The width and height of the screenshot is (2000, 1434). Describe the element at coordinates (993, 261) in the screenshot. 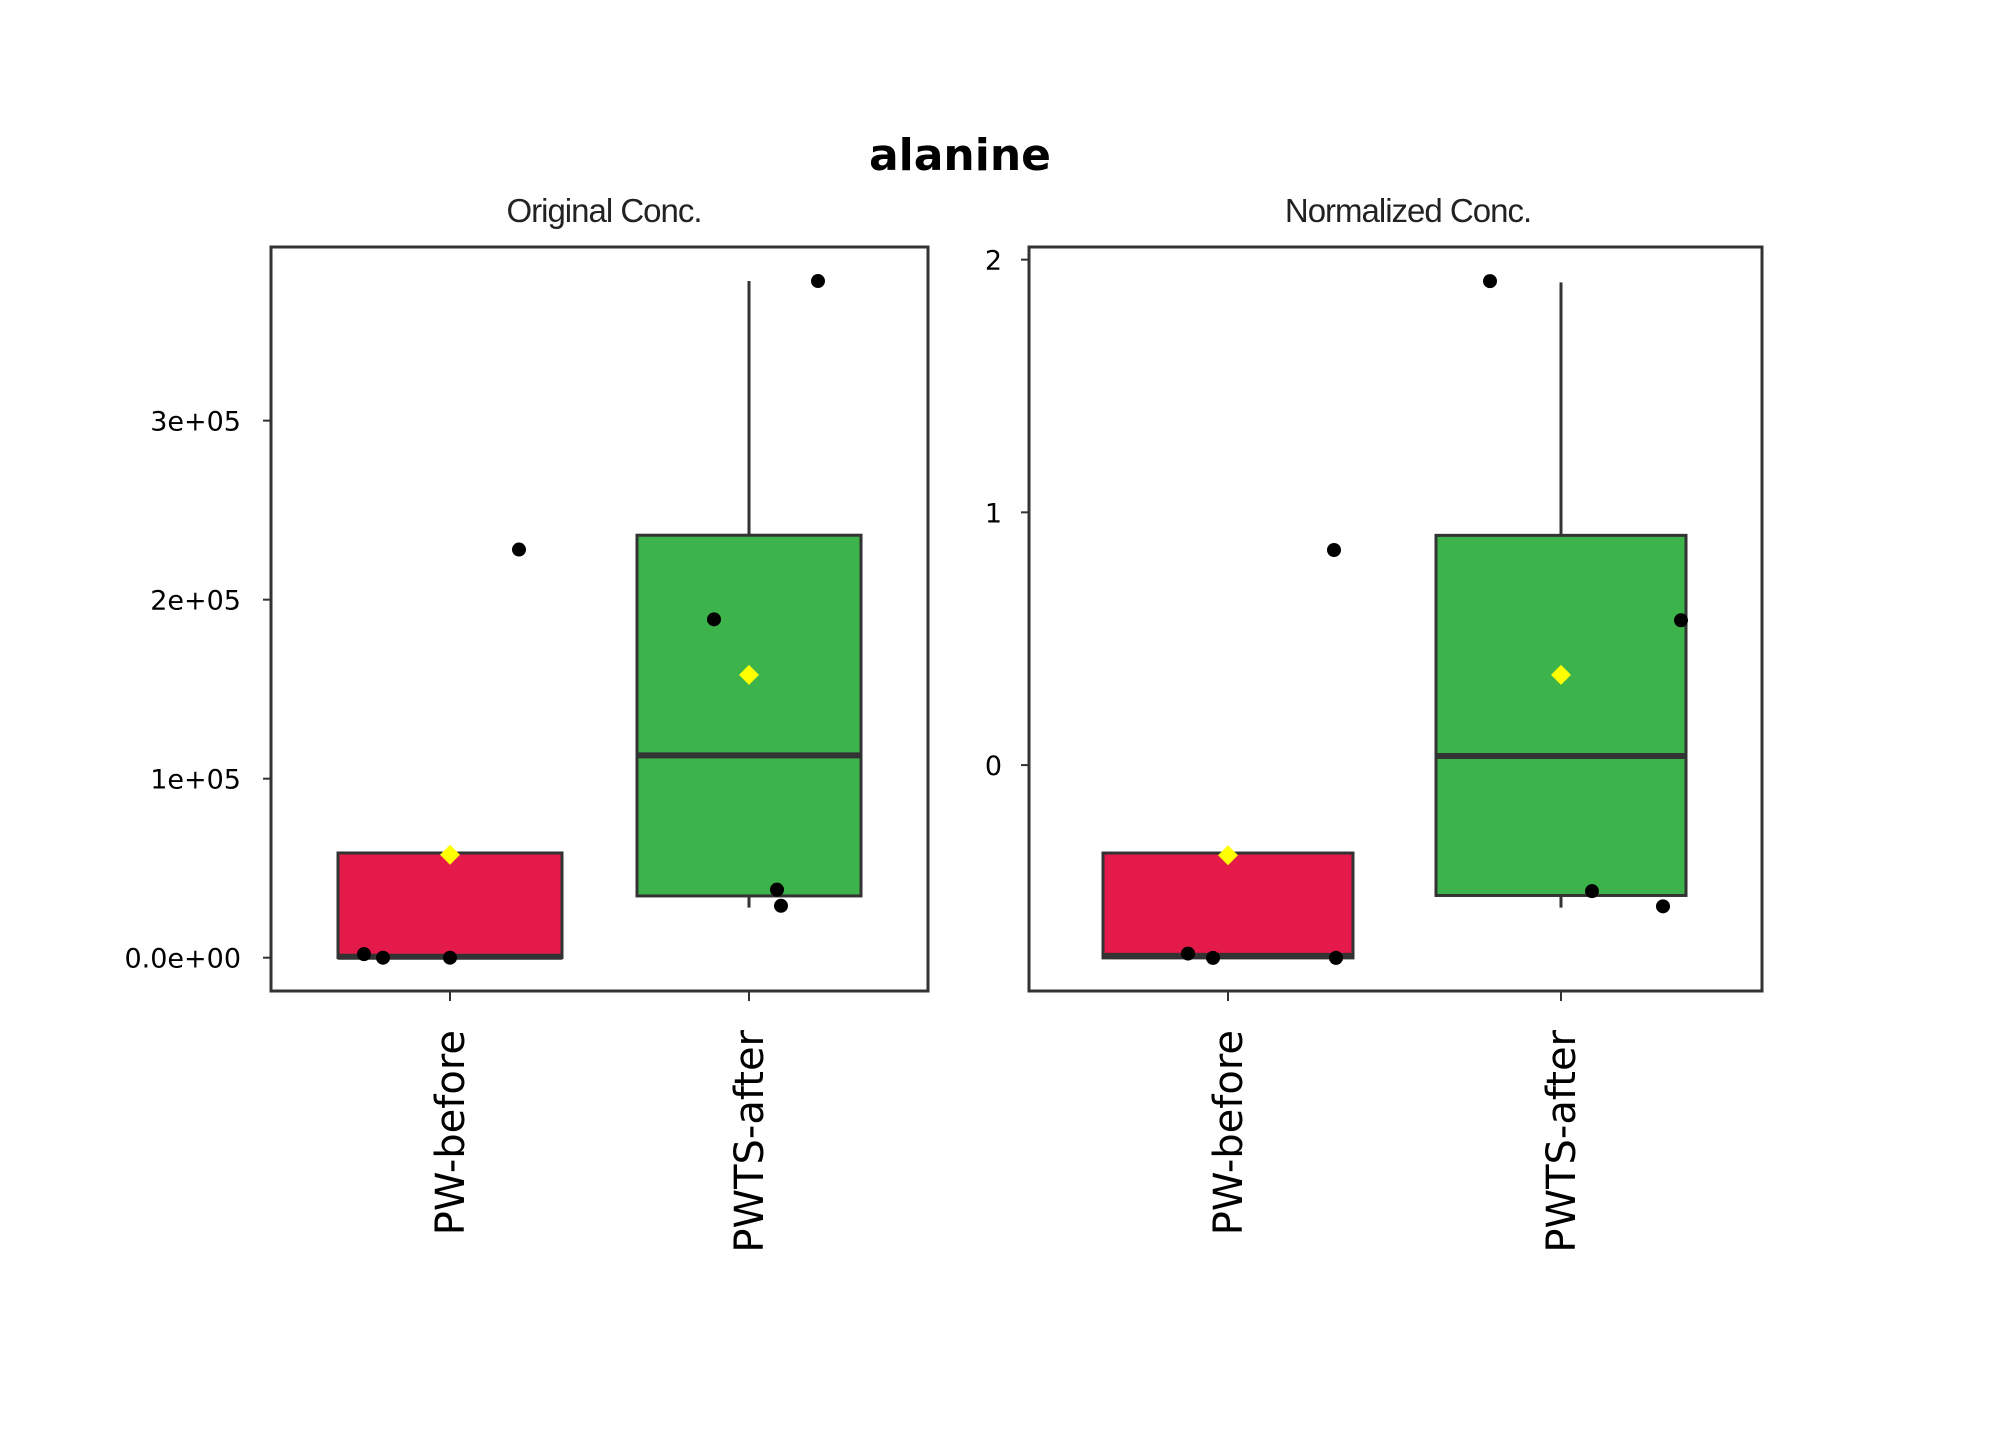

I see `y-tick-label: 2` at that location.